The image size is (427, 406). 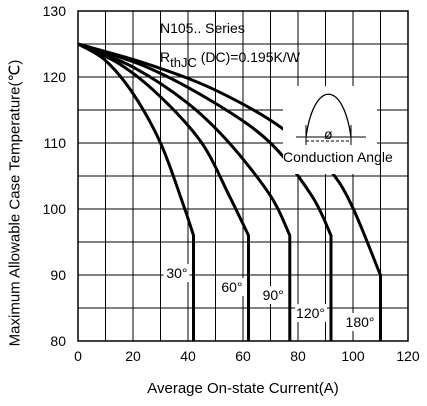 What do you see at coordinates (338, 157) in the screenshot?
I see `inset-caption: Conduction Angle` at bounding box center [338, 157].